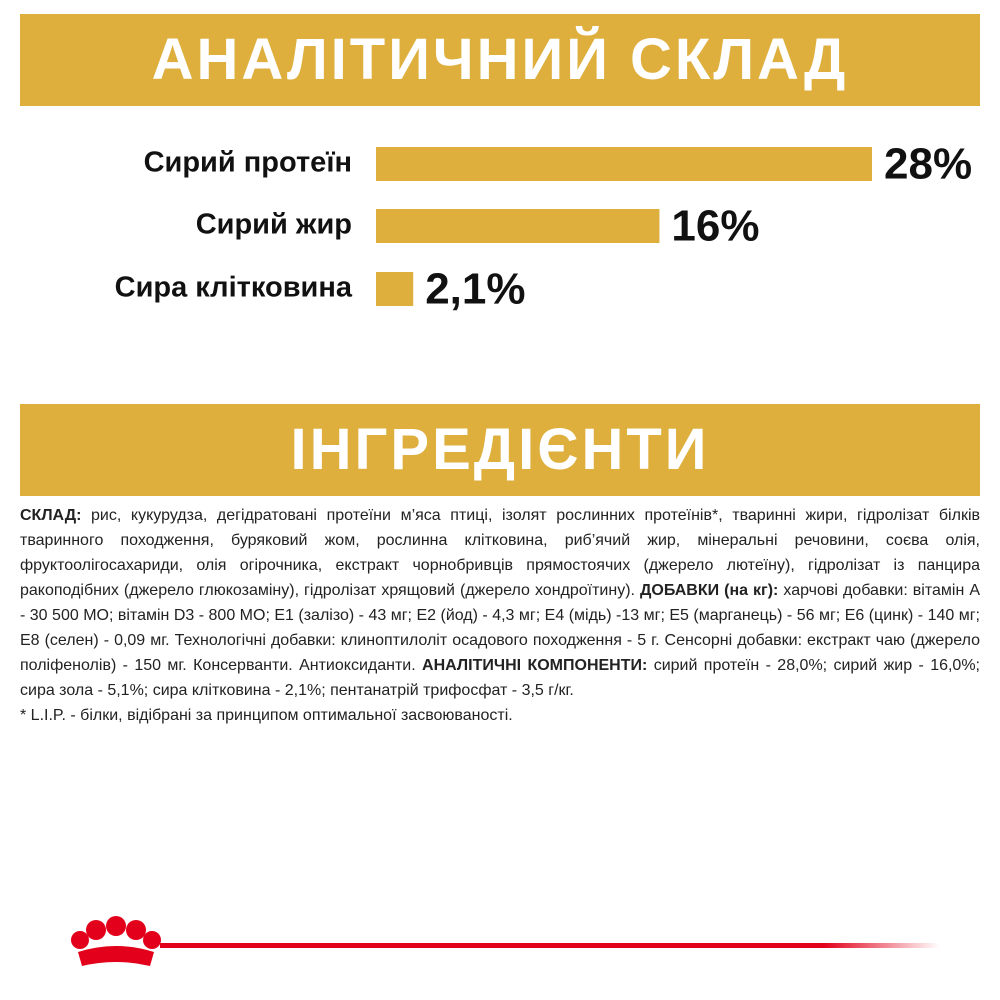 The height and width of the screenshot is (1000, 1000). Describe the element at coordinates (234, 288) in the screenshot. I see `category-label: Сира клітковина` at that location.